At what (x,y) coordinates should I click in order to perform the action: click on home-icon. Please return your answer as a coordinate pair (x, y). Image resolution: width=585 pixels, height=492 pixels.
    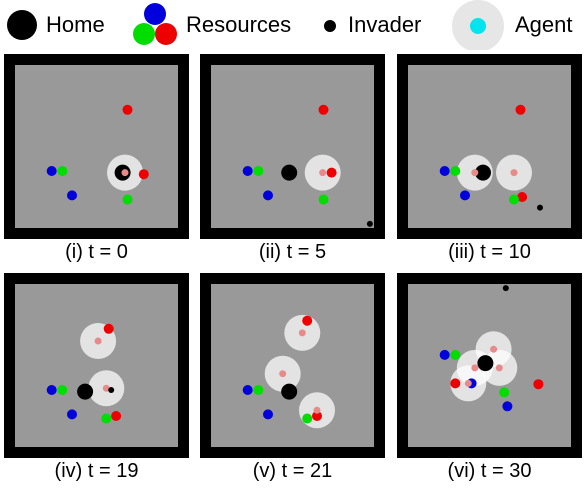
    Looking at the image, I should click on (22, 25).